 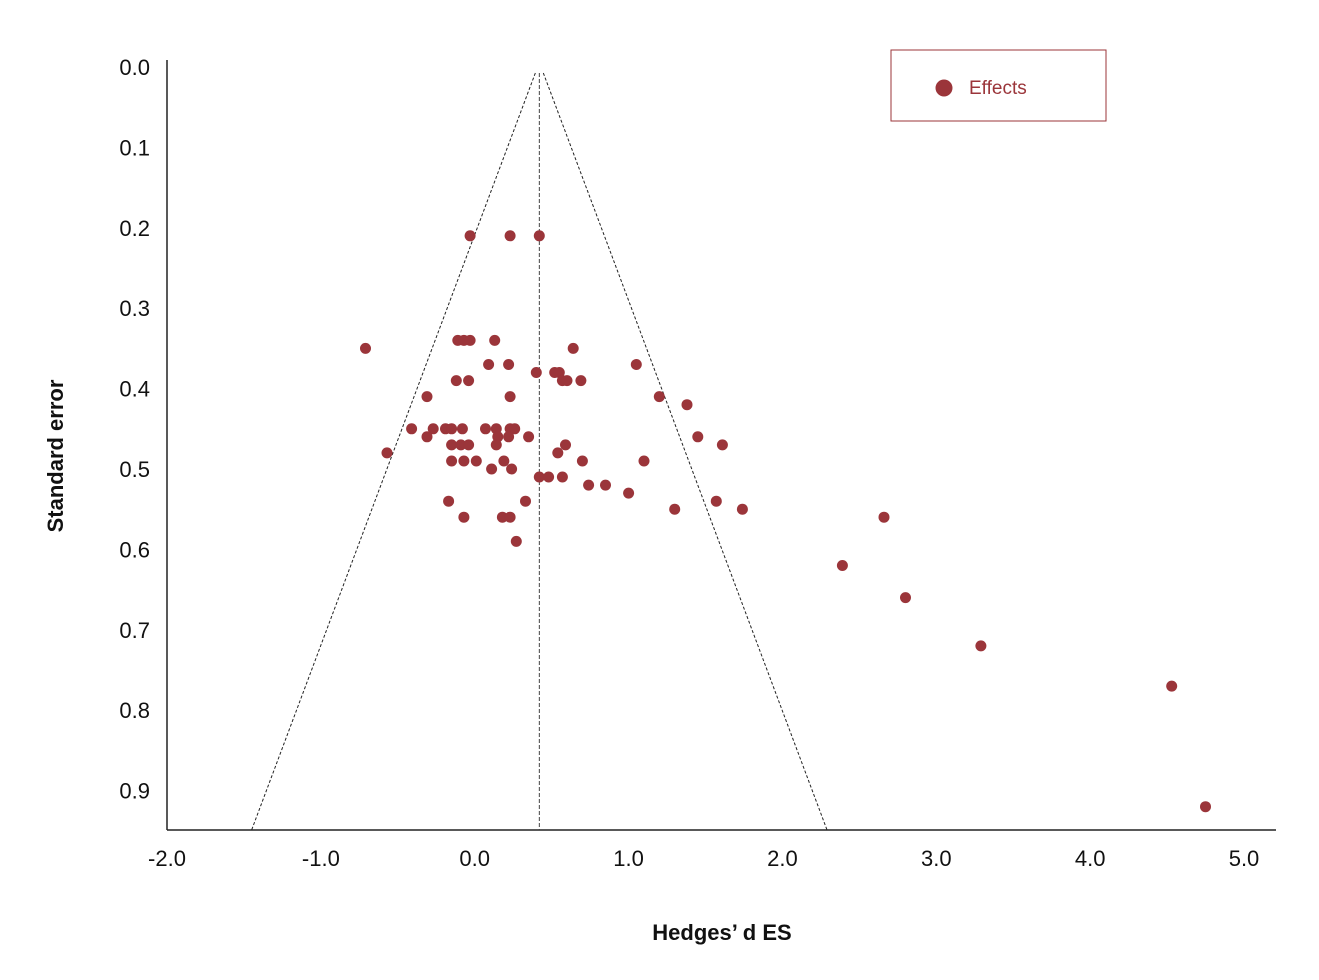 I want to click on y-tick-label: 0.4, so click(x=134, y=389).